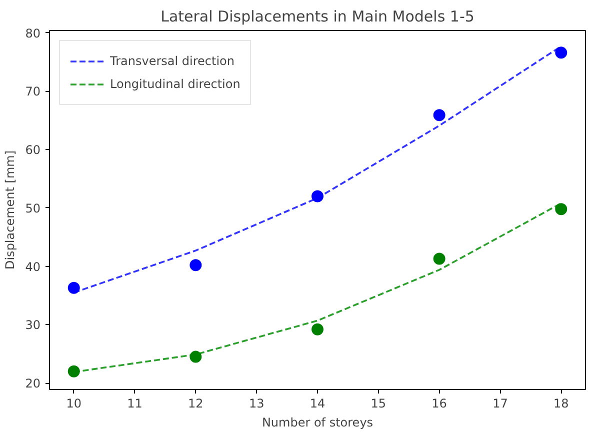 This screenshot has width=590, height=432. What do you see at coordinates (196, 403) in the screenshot?
I see `x-tick-label: 12` at bounding box center [196, 403].